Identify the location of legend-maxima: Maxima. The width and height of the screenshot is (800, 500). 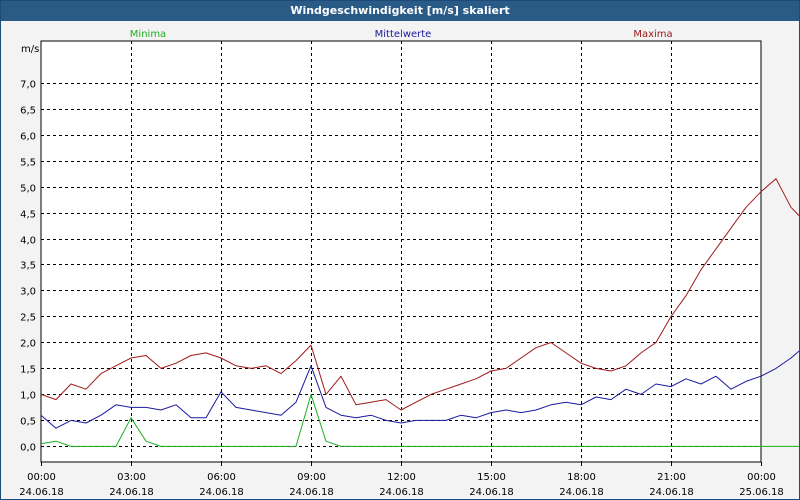
(652, 34).